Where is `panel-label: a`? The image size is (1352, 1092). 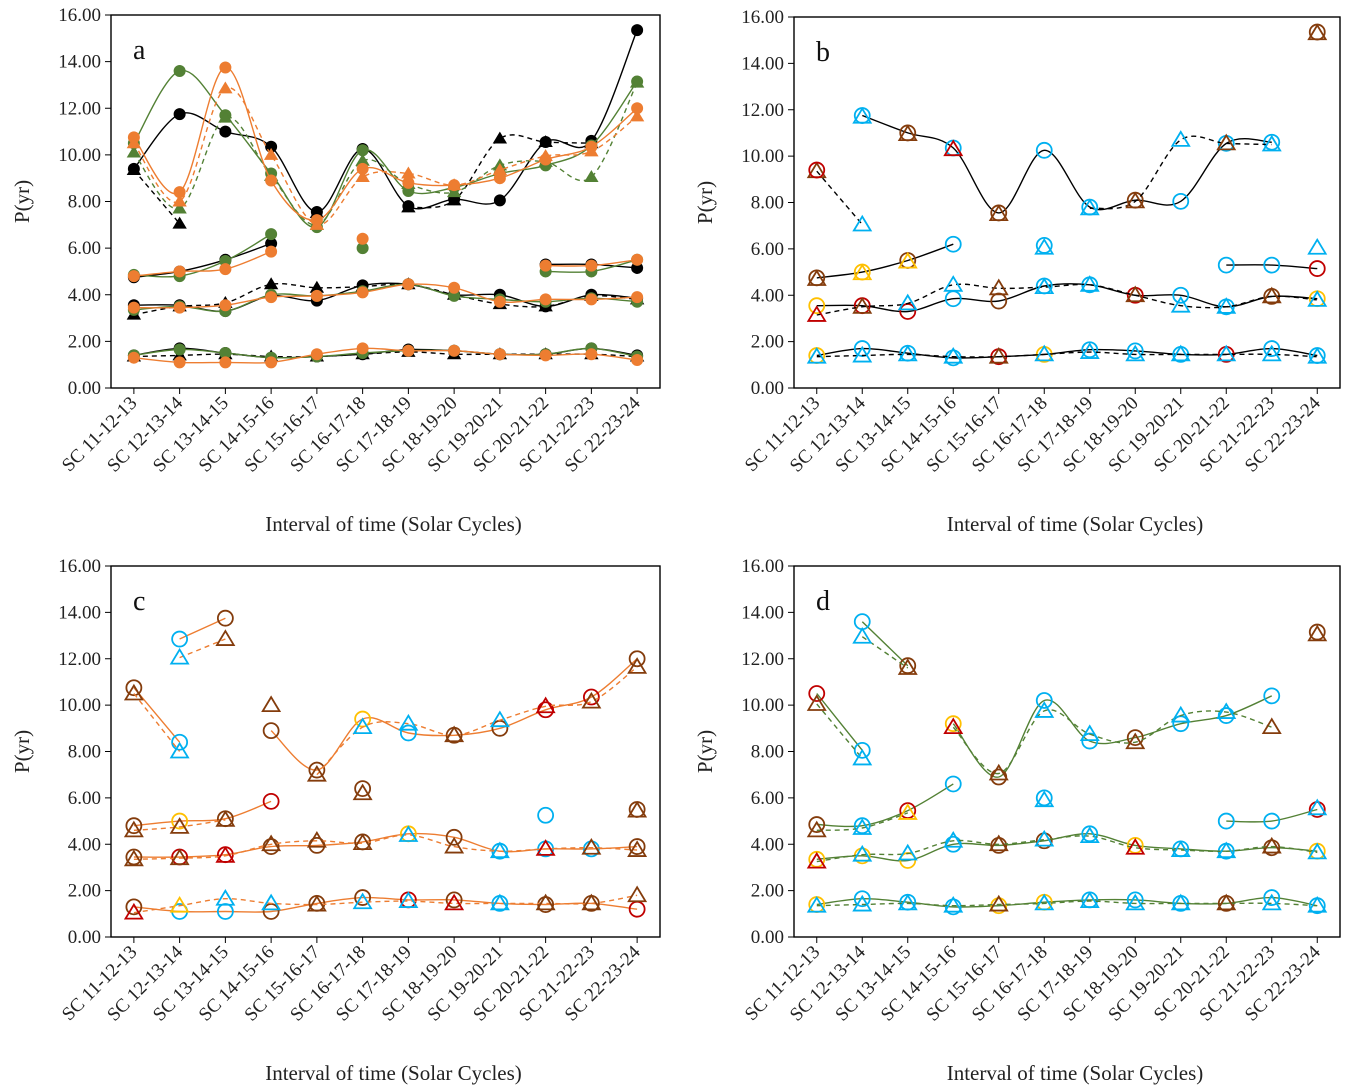 panel-label: a is located at coordinates (139, 50).